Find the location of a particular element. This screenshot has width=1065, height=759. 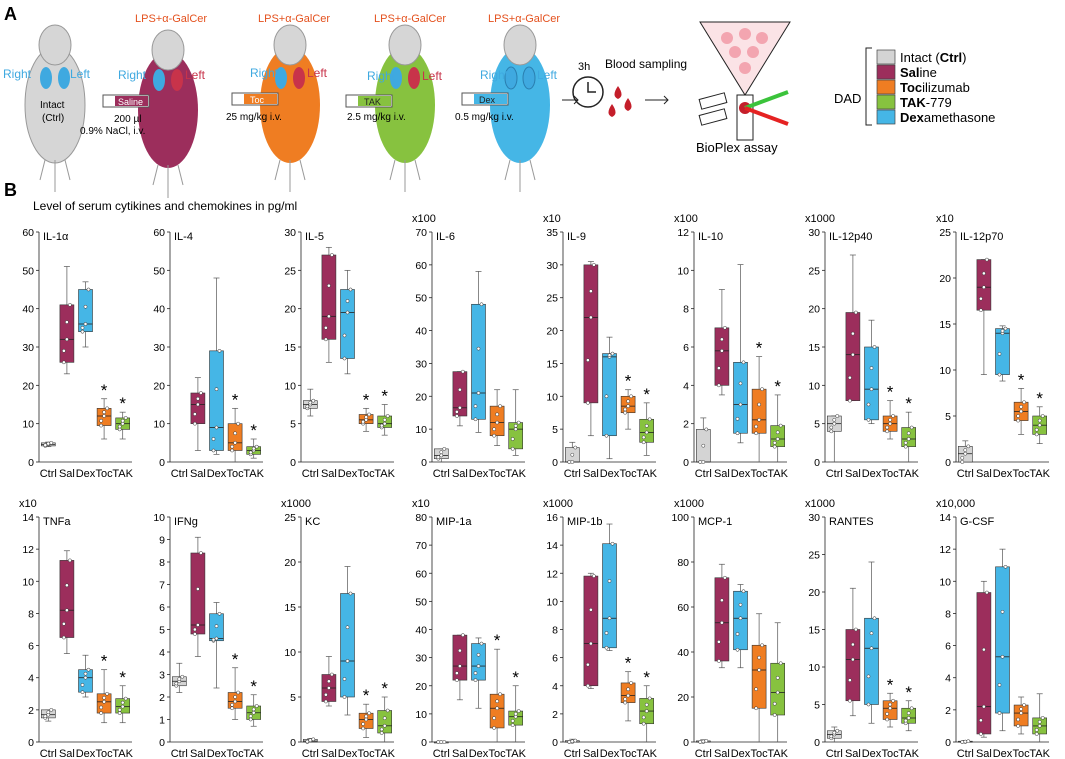

y-tick-label: 4 is located at coordinates (162, 653).